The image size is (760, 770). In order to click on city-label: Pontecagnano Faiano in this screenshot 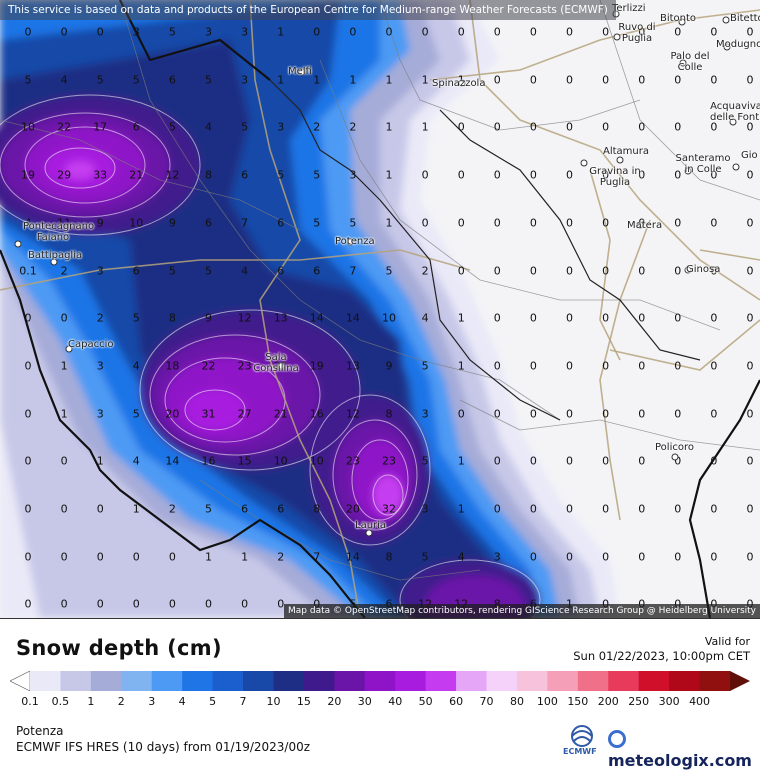, I will do `click(59, 232)`.